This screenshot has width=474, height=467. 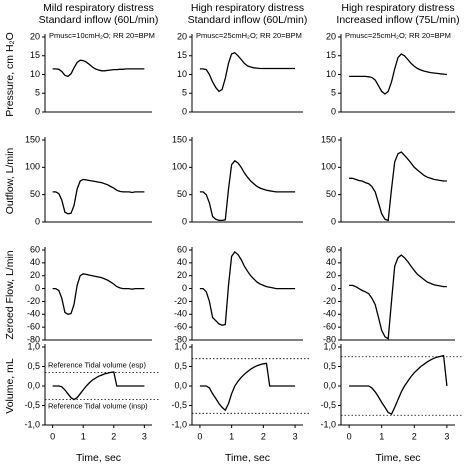 I want to click on panel-subtitle: Increased inflow (75L/min), so click(x=397, y=20).